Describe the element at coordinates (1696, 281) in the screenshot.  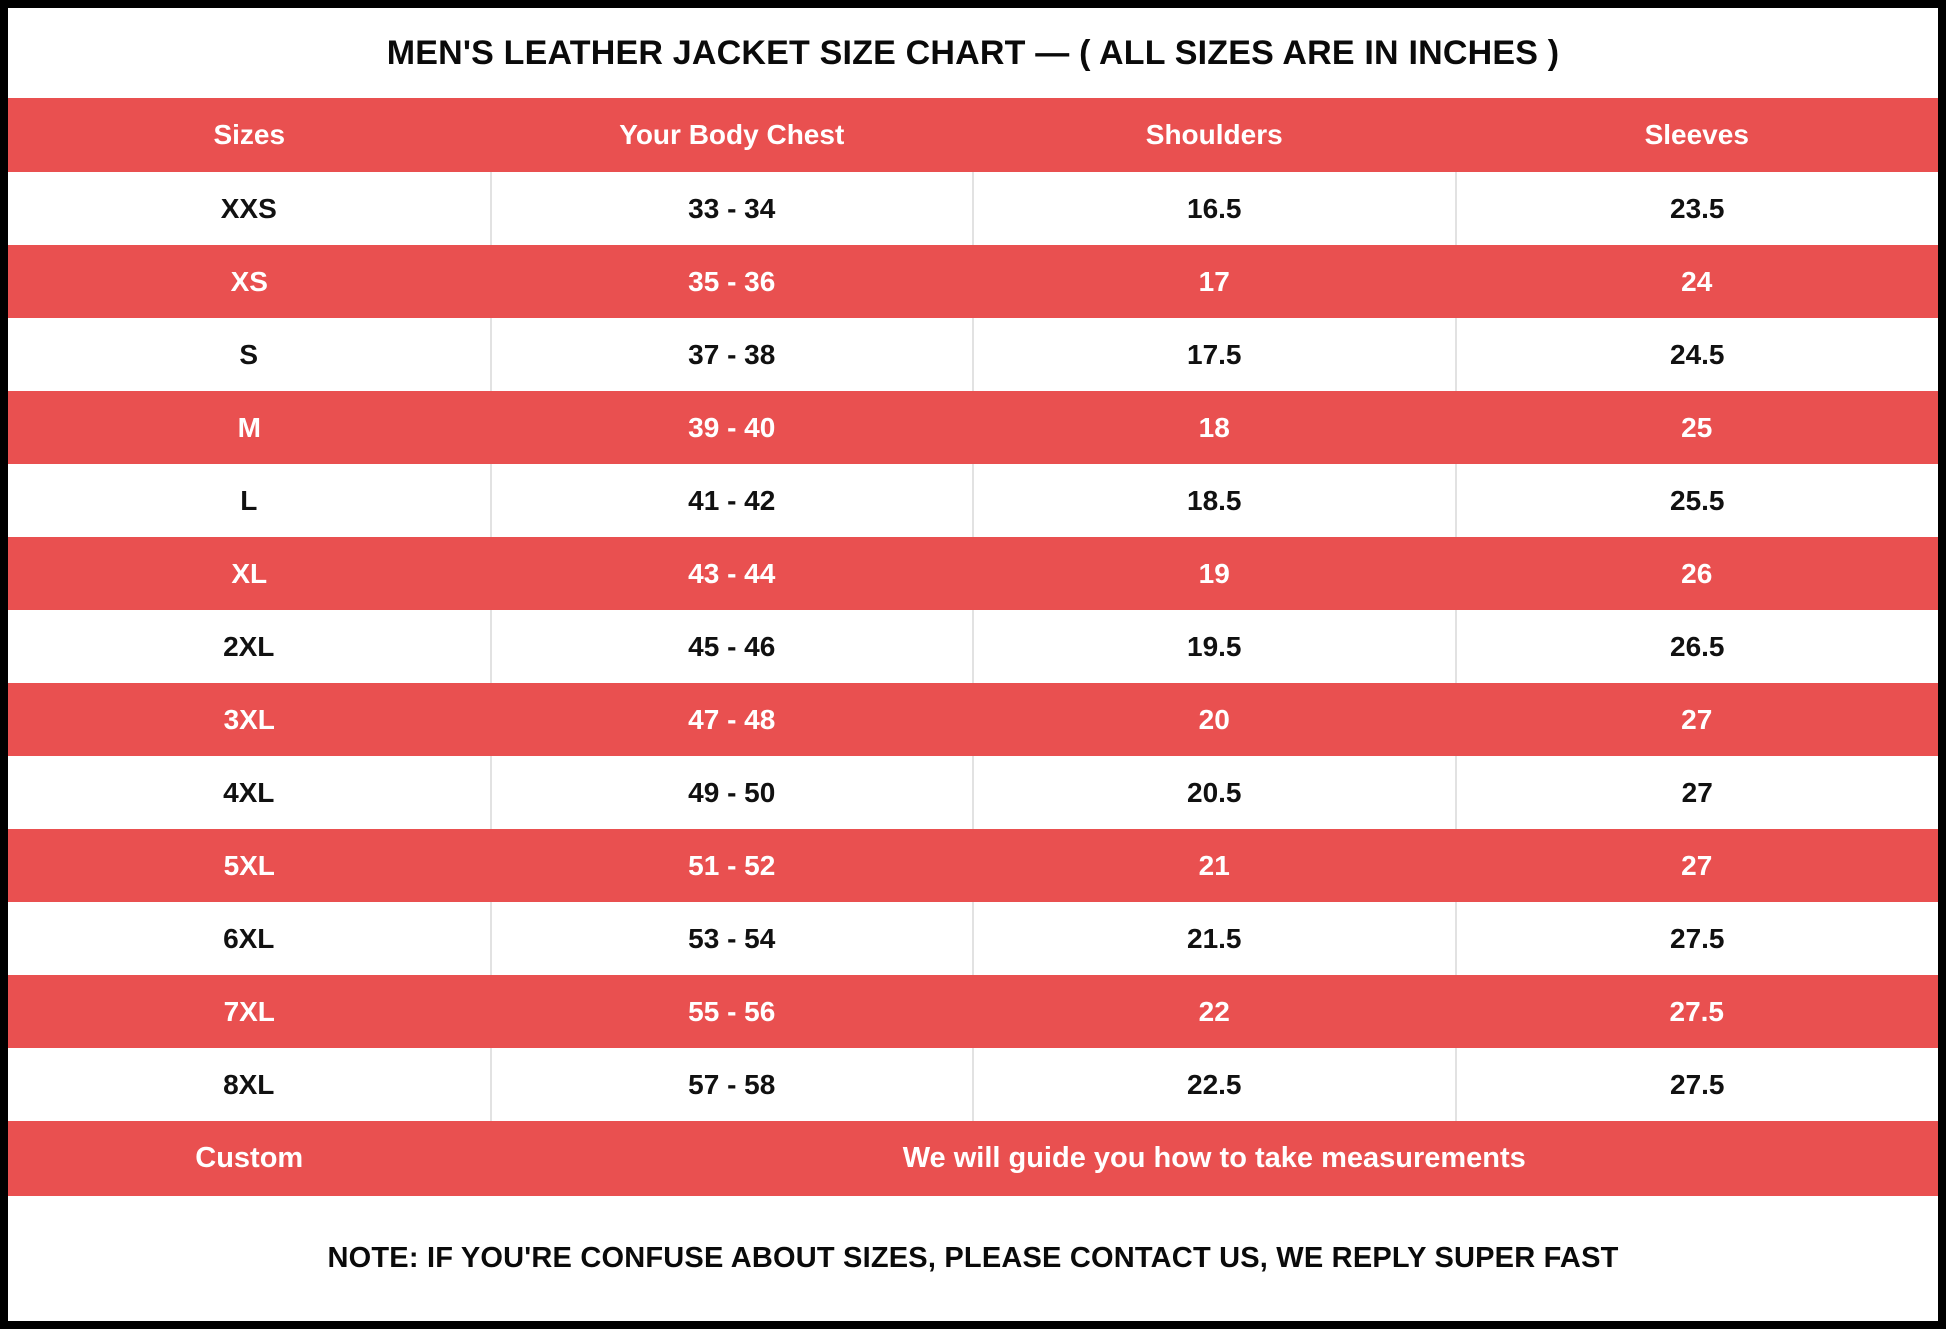
I see `measurement-cell: 24` at that location.